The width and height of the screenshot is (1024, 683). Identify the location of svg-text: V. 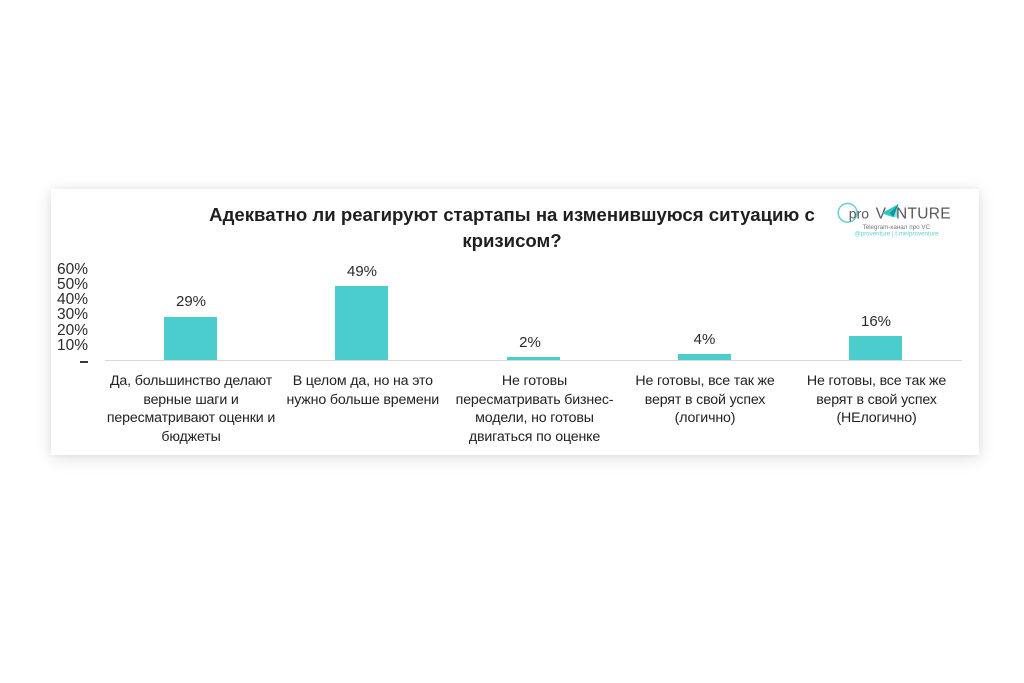
(881, 213).